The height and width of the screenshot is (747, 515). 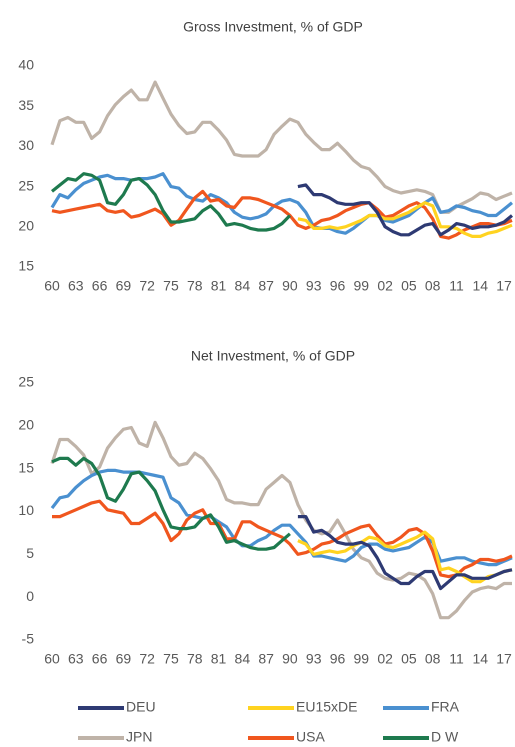 I want to click on y-tick-label: 10, so click(x=26, y=510).